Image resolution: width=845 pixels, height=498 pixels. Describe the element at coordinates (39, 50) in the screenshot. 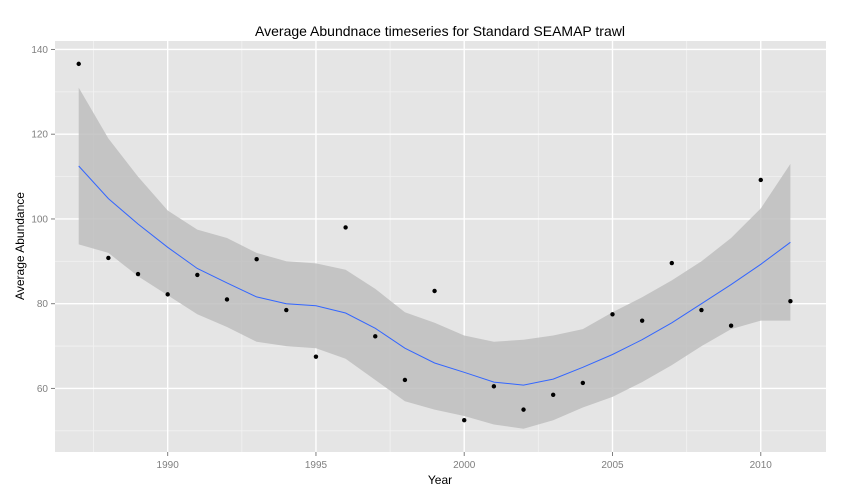

I see `y-tick-label: 140` at that location.